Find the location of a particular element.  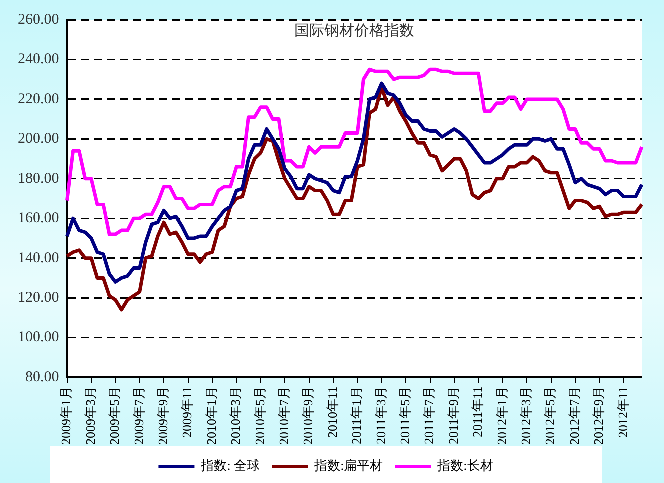

legend-label: 指数:长材 is located at coordinates (465, 465).